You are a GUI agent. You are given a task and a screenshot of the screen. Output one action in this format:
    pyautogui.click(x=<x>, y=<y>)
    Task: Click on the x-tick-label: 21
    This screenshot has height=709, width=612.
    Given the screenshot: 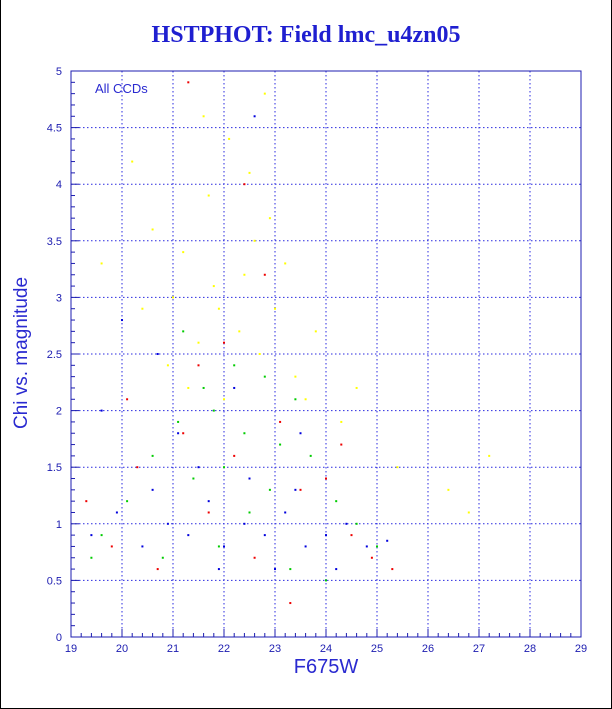 What is the action you would take?
    pyautogui.click(x=173, y=649)
    